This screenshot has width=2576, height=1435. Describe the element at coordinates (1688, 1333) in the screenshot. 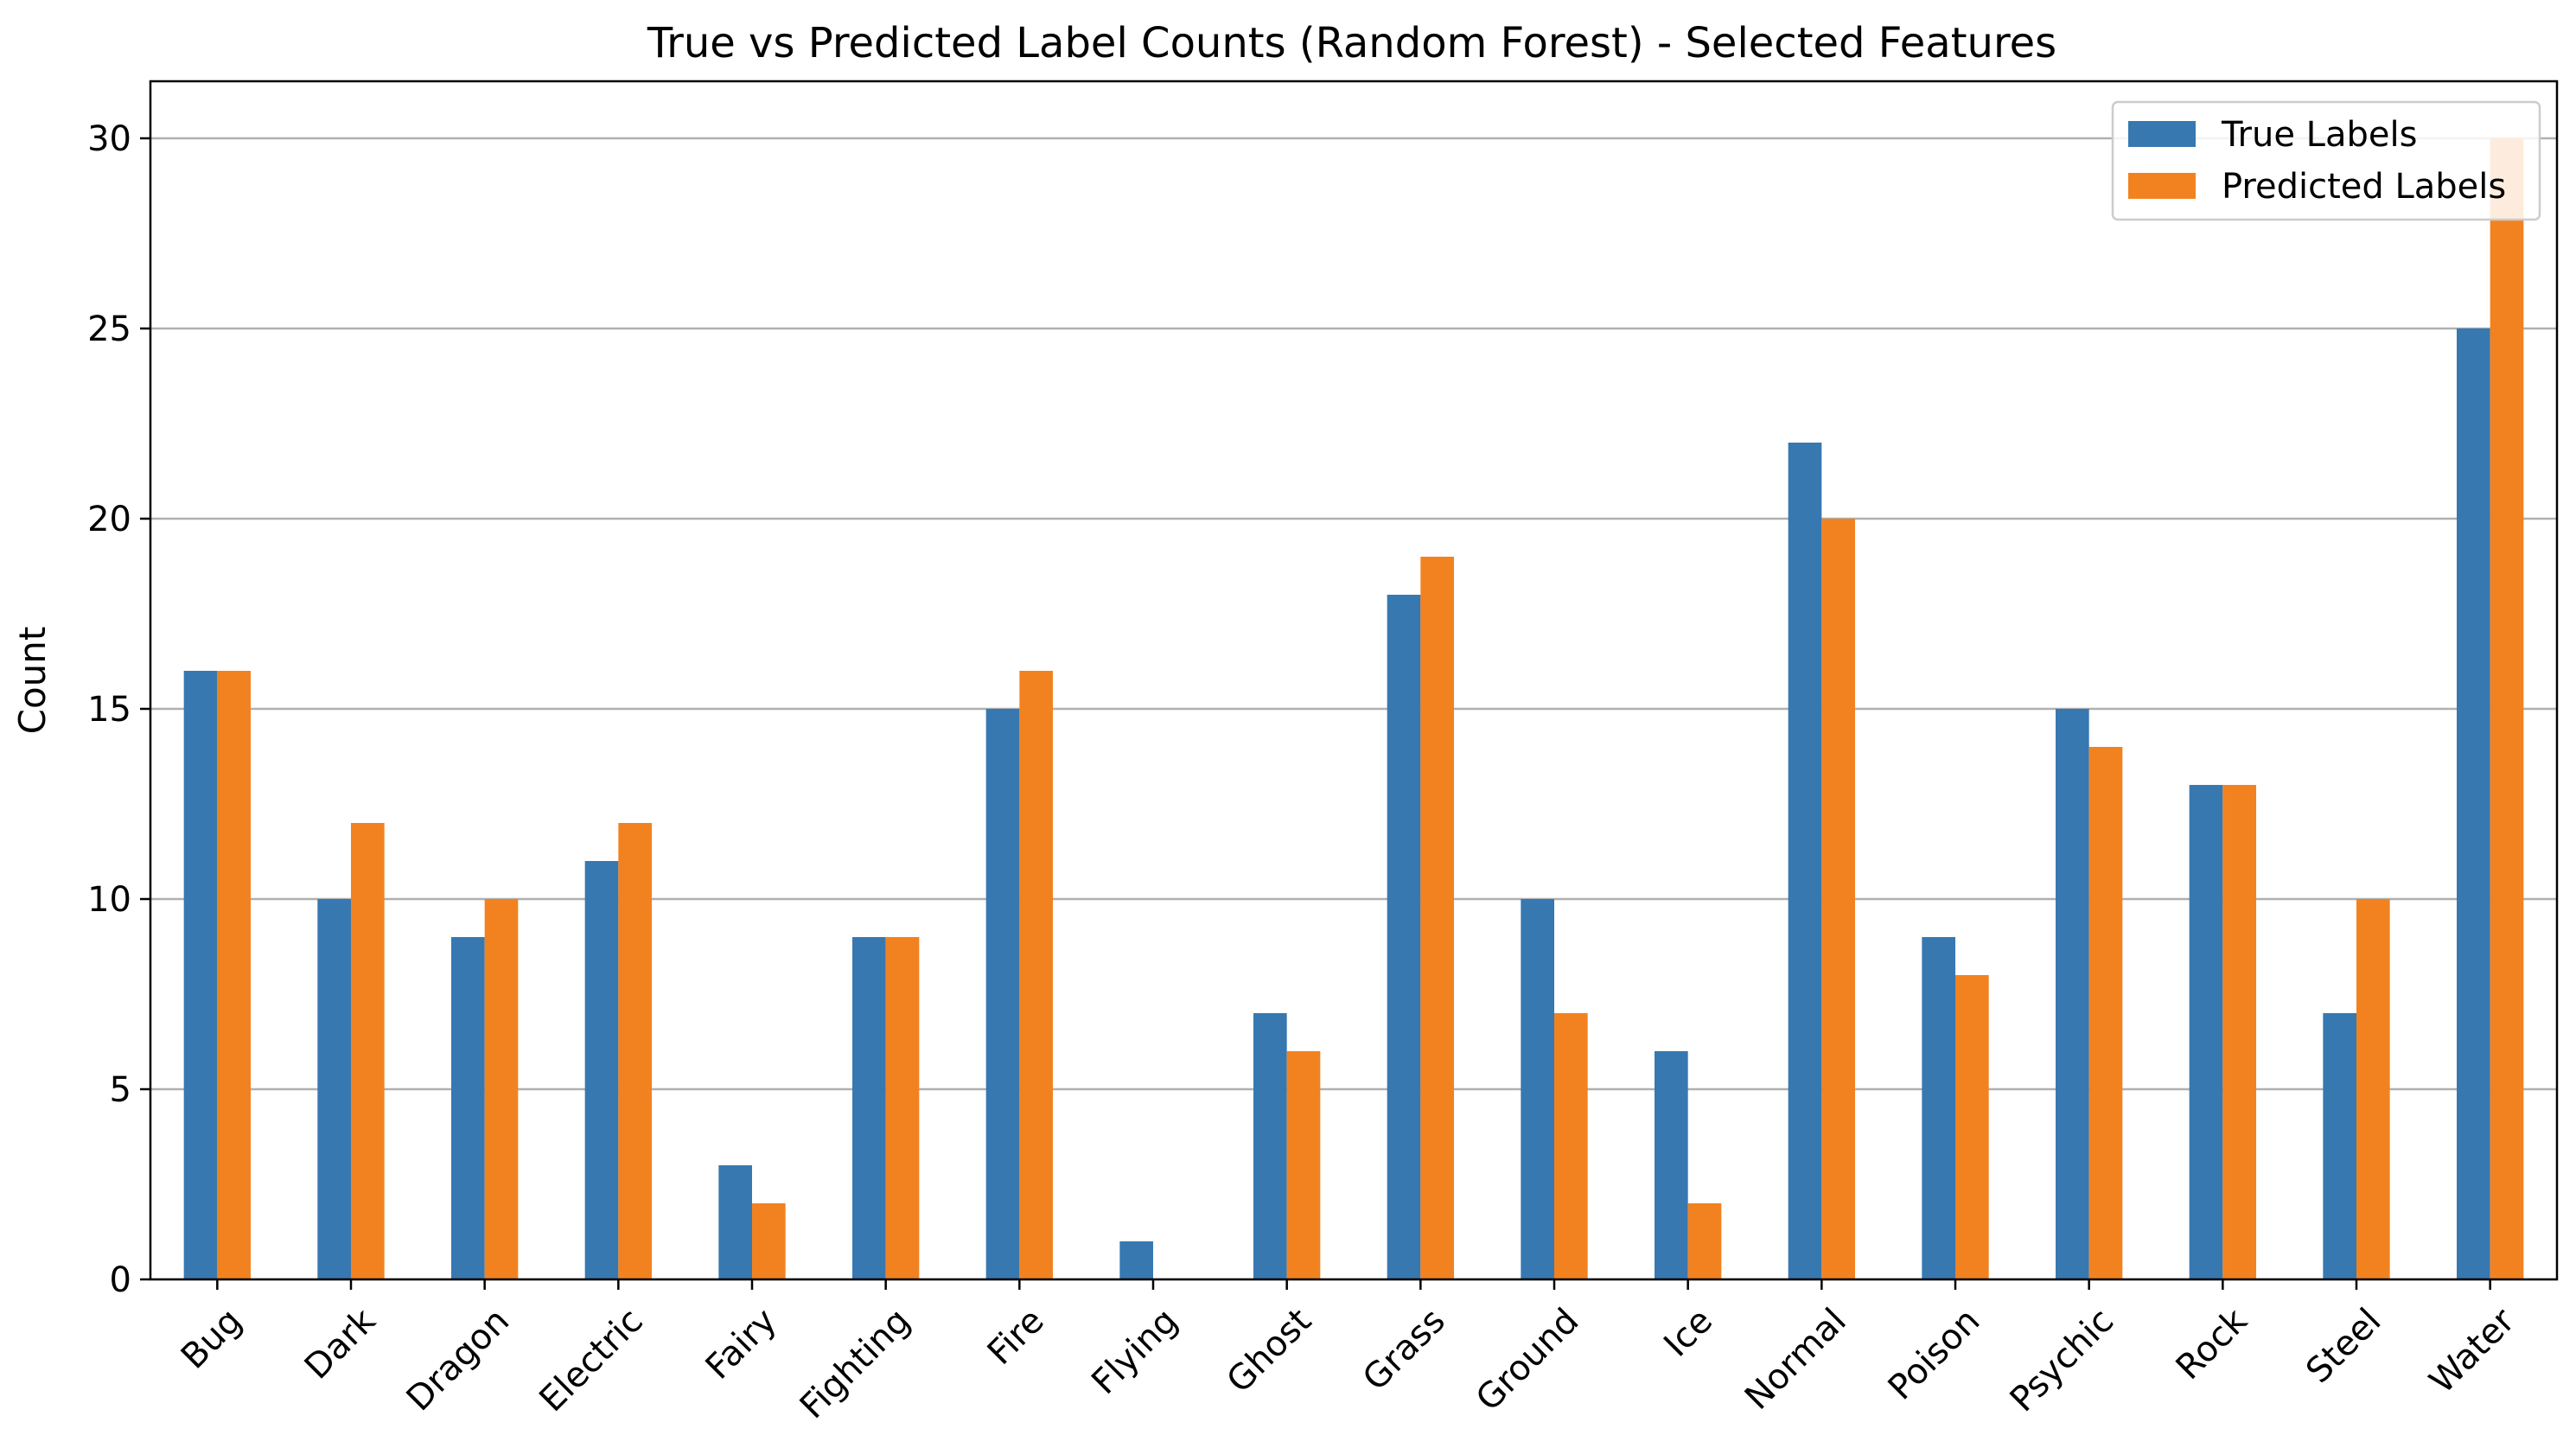

I see `x-tick-label: Ice` at that location.